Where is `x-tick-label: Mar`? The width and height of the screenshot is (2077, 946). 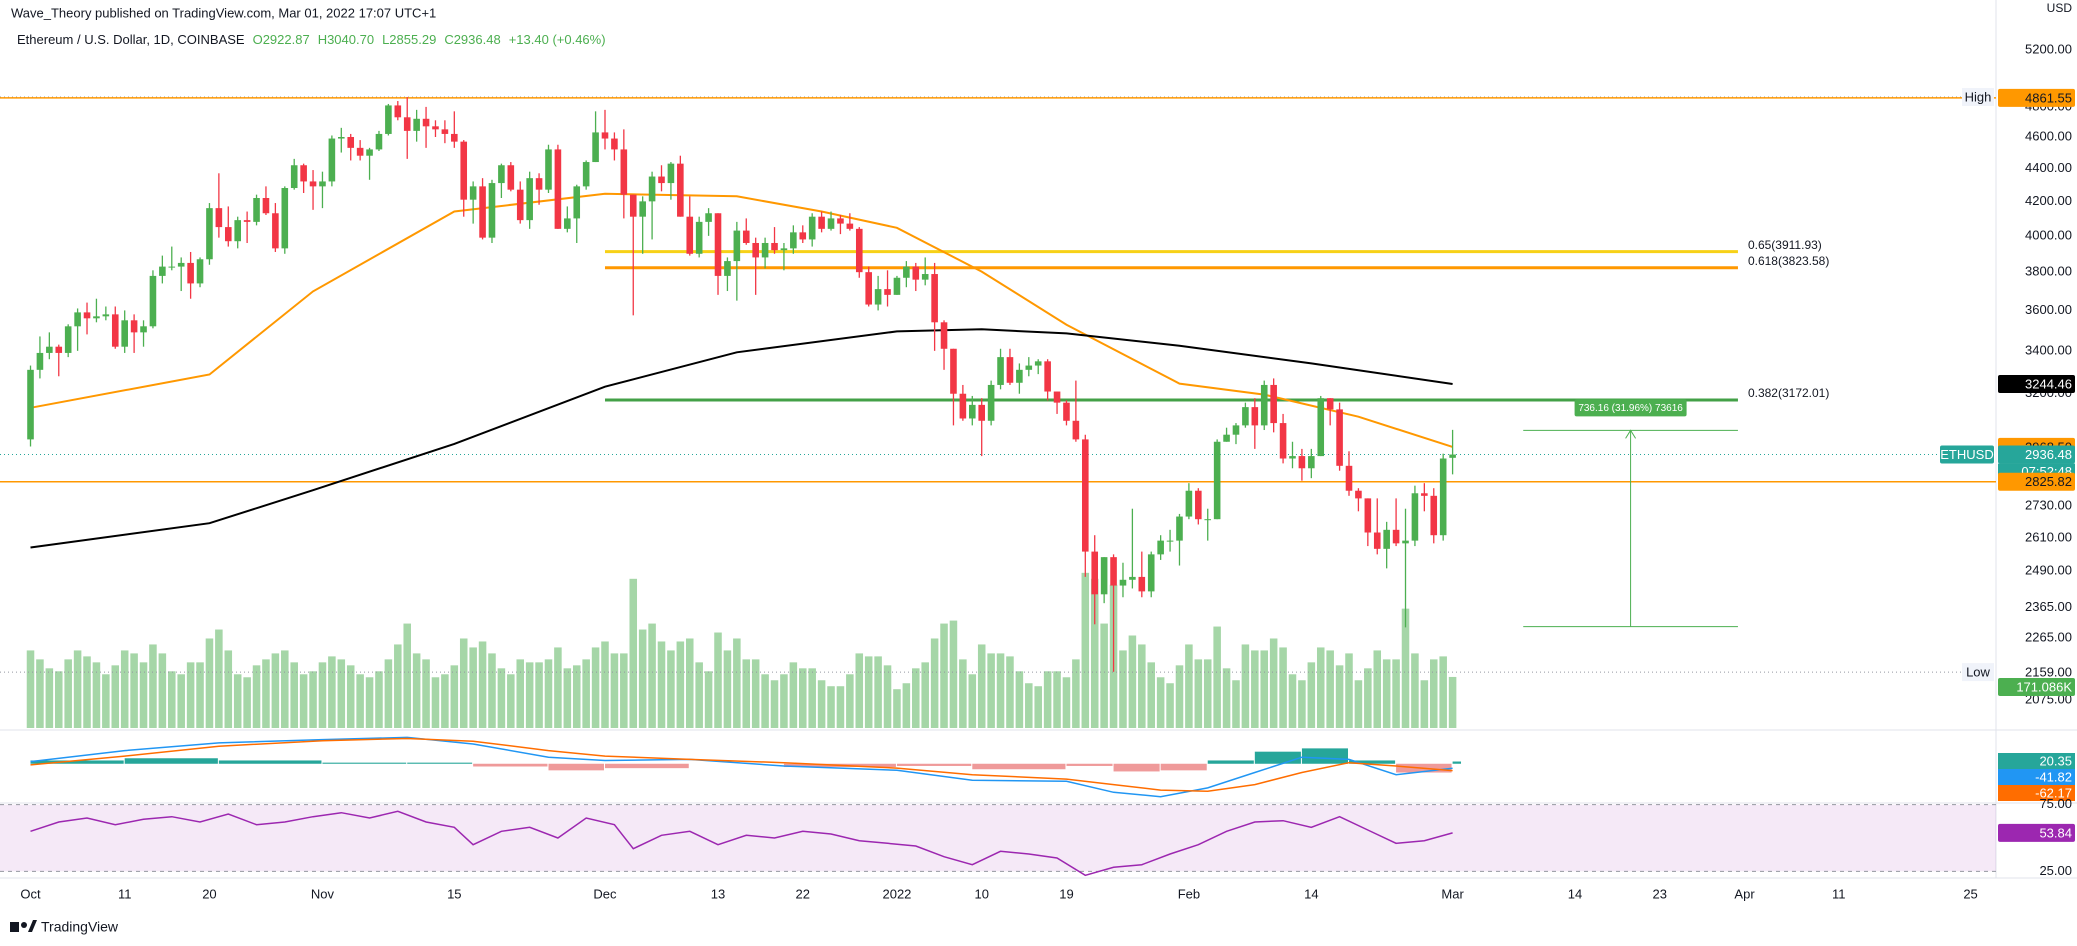
x-tick-label: Mar is located at coordinates (1452, 893).